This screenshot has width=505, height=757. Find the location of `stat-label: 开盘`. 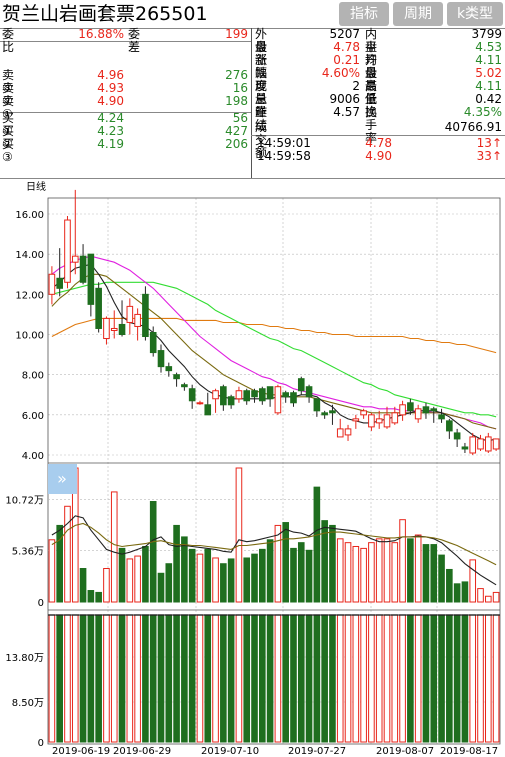

stat-label: 开盘 is located at coordinates (371, 66).